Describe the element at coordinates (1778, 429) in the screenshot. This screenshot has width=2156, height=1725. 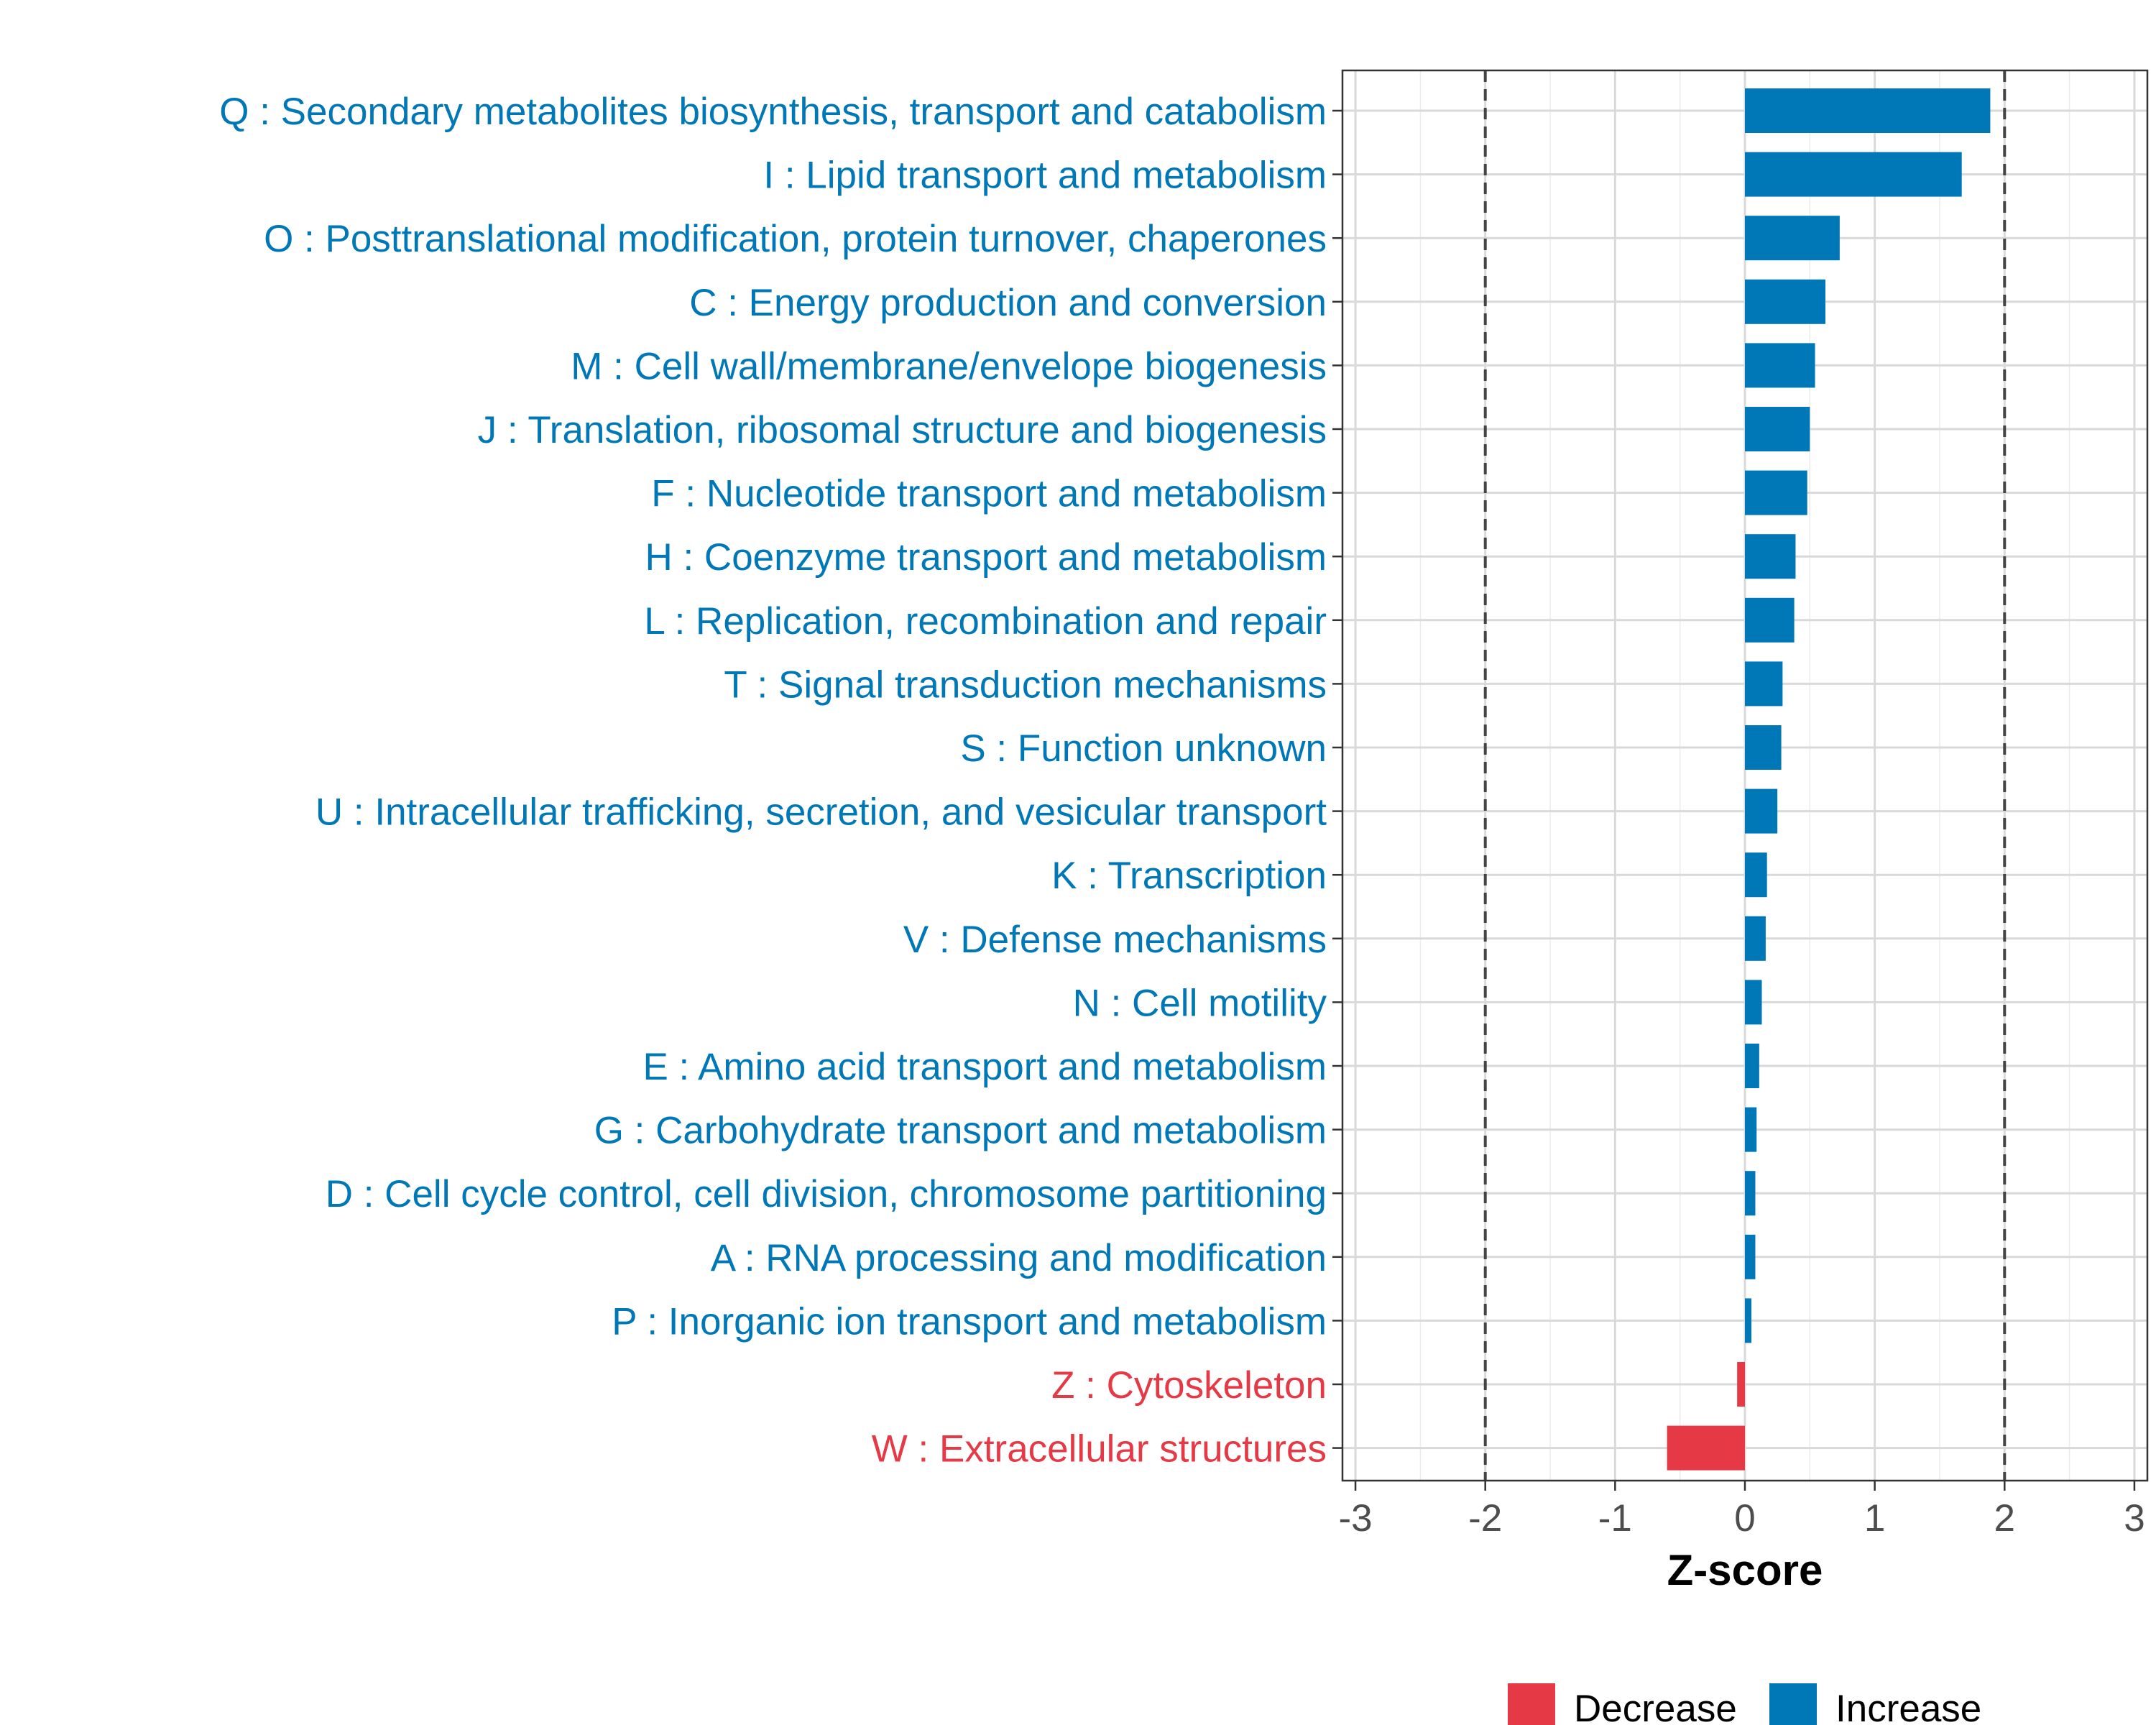
I see `bar-j` at that location.